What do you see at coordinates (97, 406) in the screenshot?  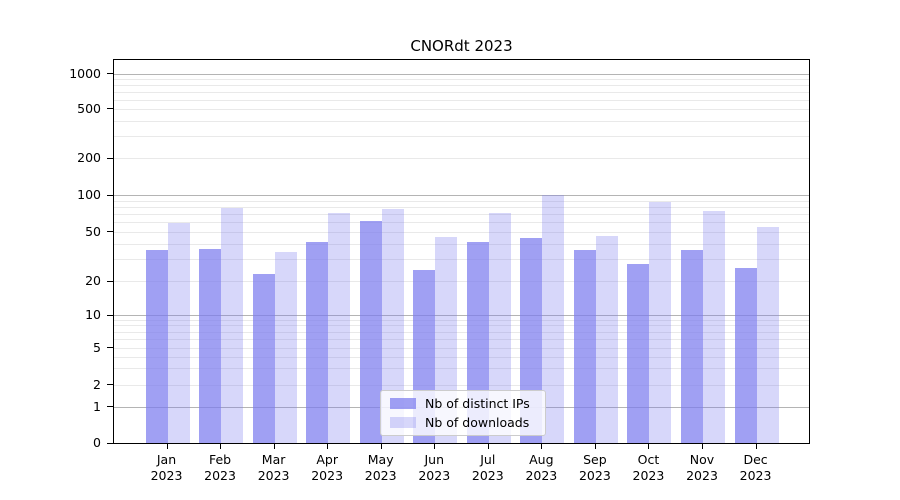 I see `ytick-label-1: 1` at bounding box center [97, 406].